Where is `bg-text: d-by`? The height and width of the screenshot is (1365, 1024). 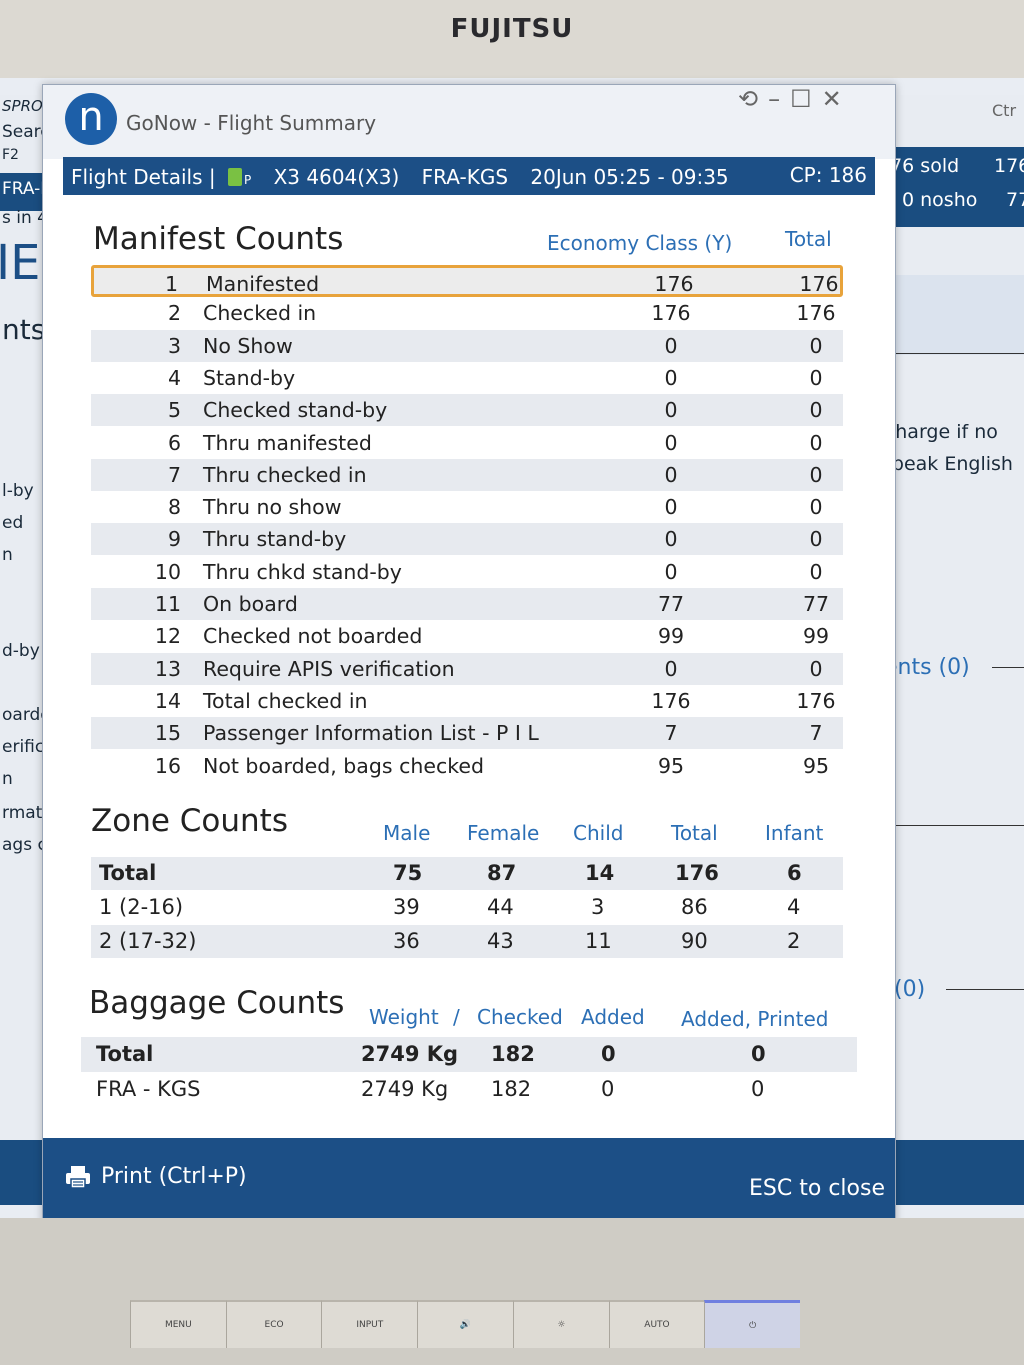 bg-text: d-by is located at coordinates (21, 651).